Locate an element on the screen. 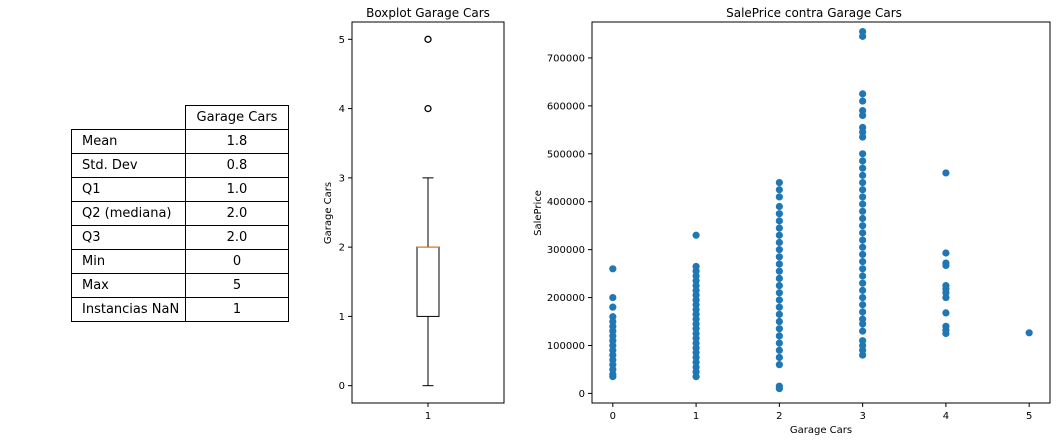 Image resolution: width=1060 pixels, height=441 pixels. scatter-y-tick-label: 200000 is located at coordinates (566, 298).